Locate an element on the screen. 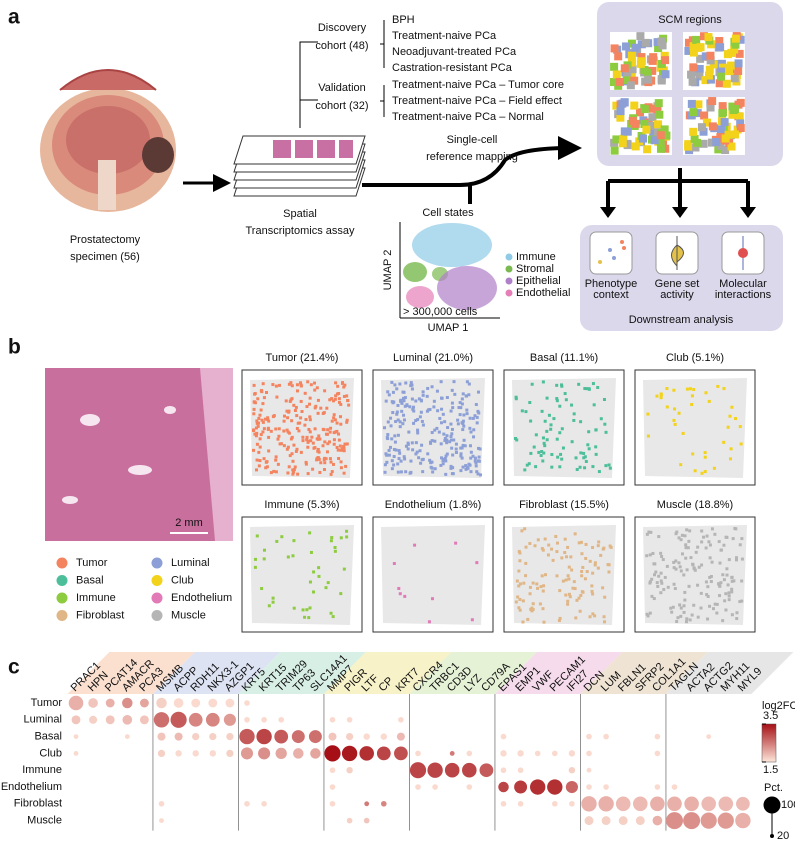 This screenshot has width=795, height=850. analysis-label: activity is located at coordinates (677, 295).